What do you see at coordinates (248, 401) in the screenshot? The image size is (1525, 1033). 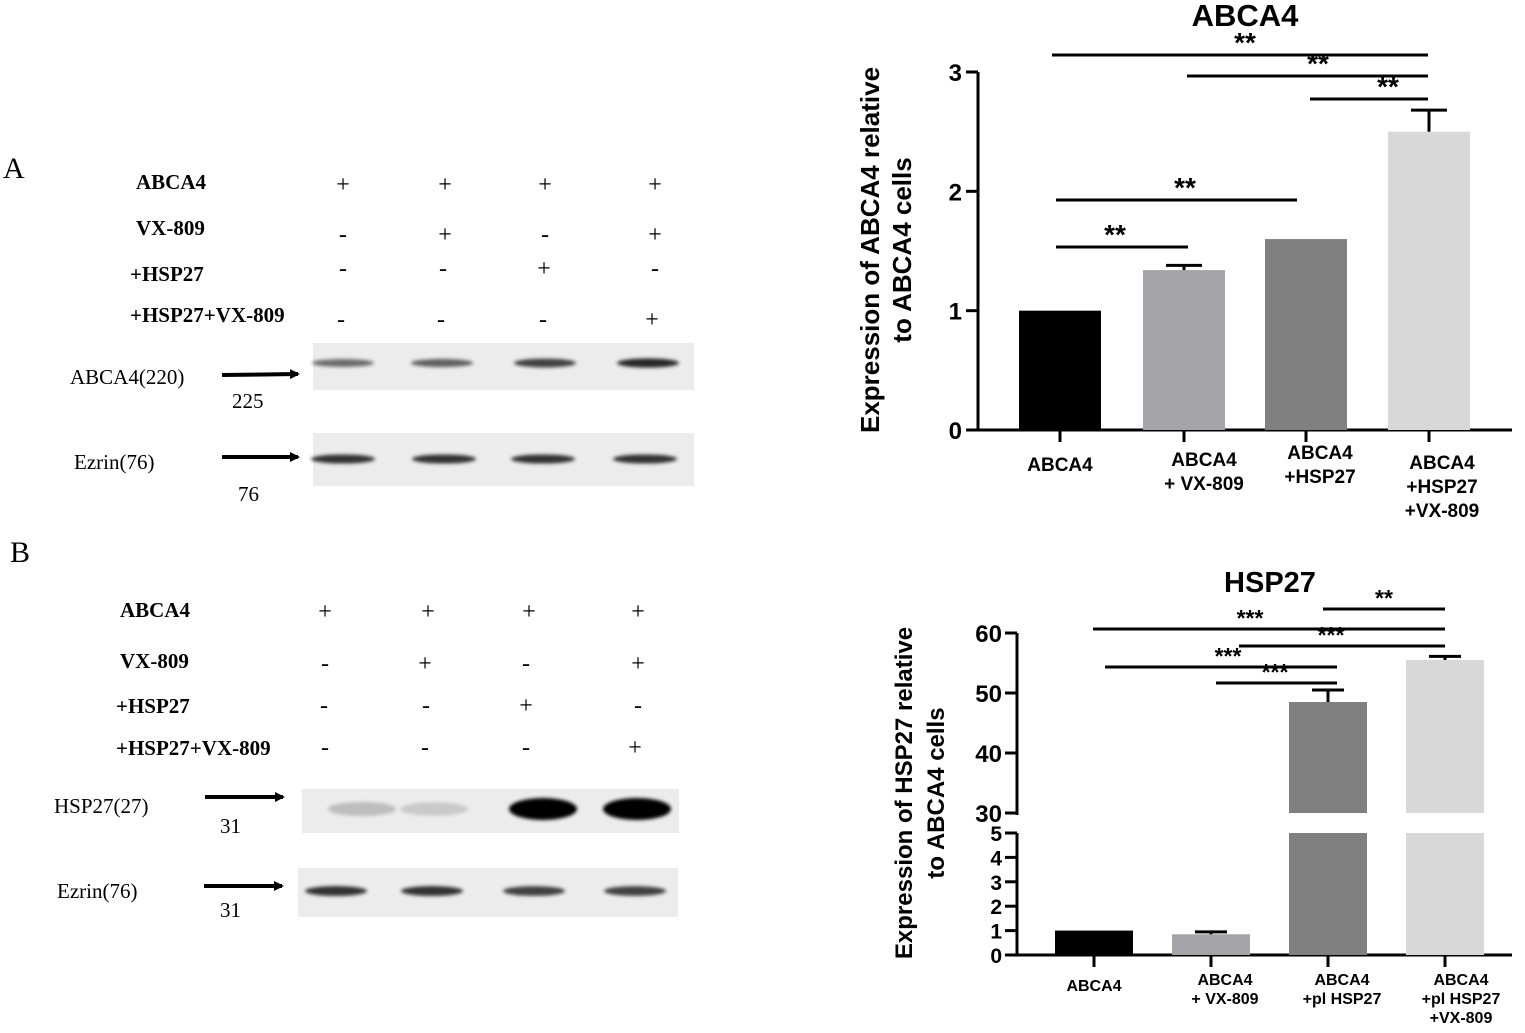 I see `blot-marker: 225` at bounding box center [248, 401].